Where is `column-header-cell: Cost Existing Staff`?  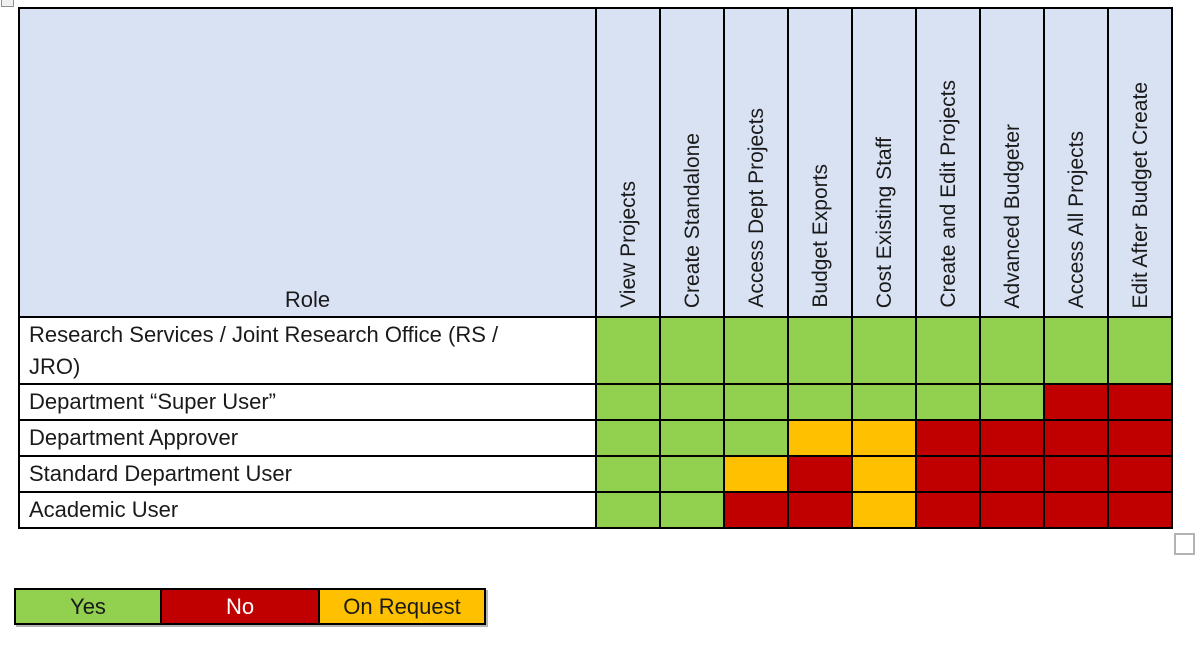
column-header-cell: Cost Existing Staff is located at coordinates (884, 162).